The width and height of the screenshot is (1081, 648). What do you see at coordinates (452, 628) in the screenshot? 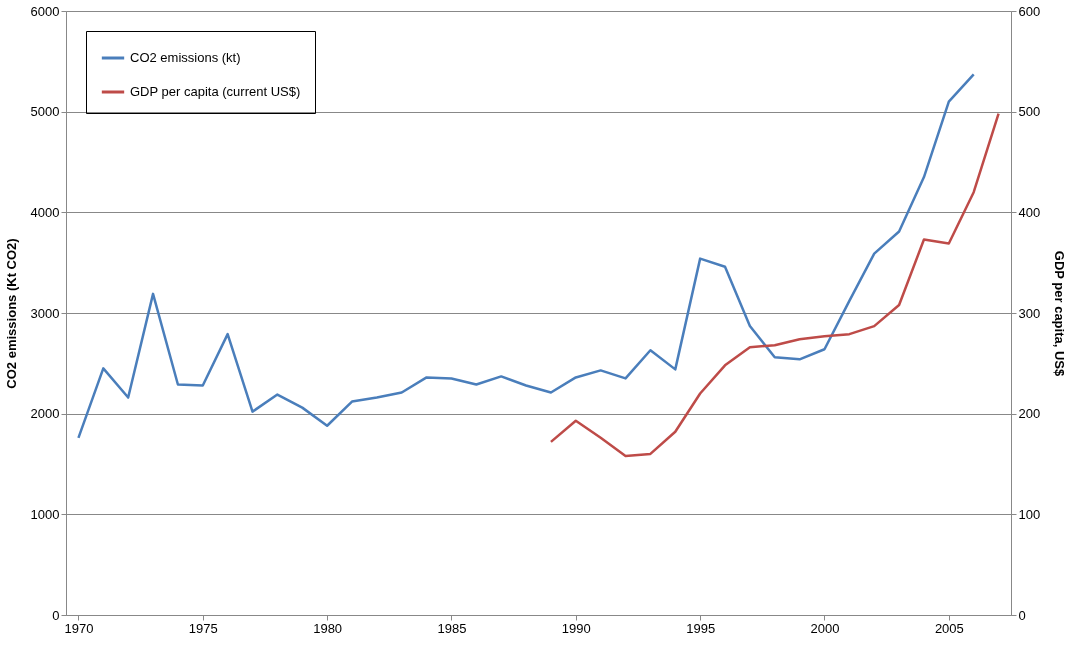
I see `x-tick-label: 1985` at bounding box center [452, 628].